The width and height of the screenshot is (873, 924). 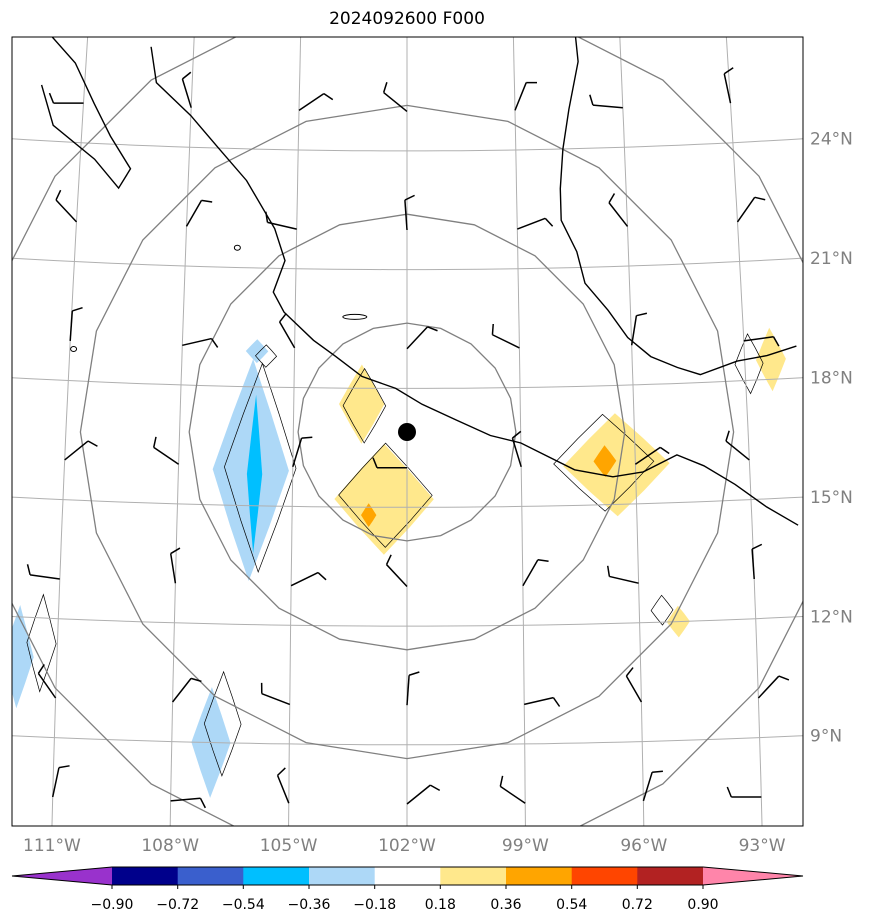 I want to click on colorbar-tick-label: 0.54, so click(x=571, y=905).